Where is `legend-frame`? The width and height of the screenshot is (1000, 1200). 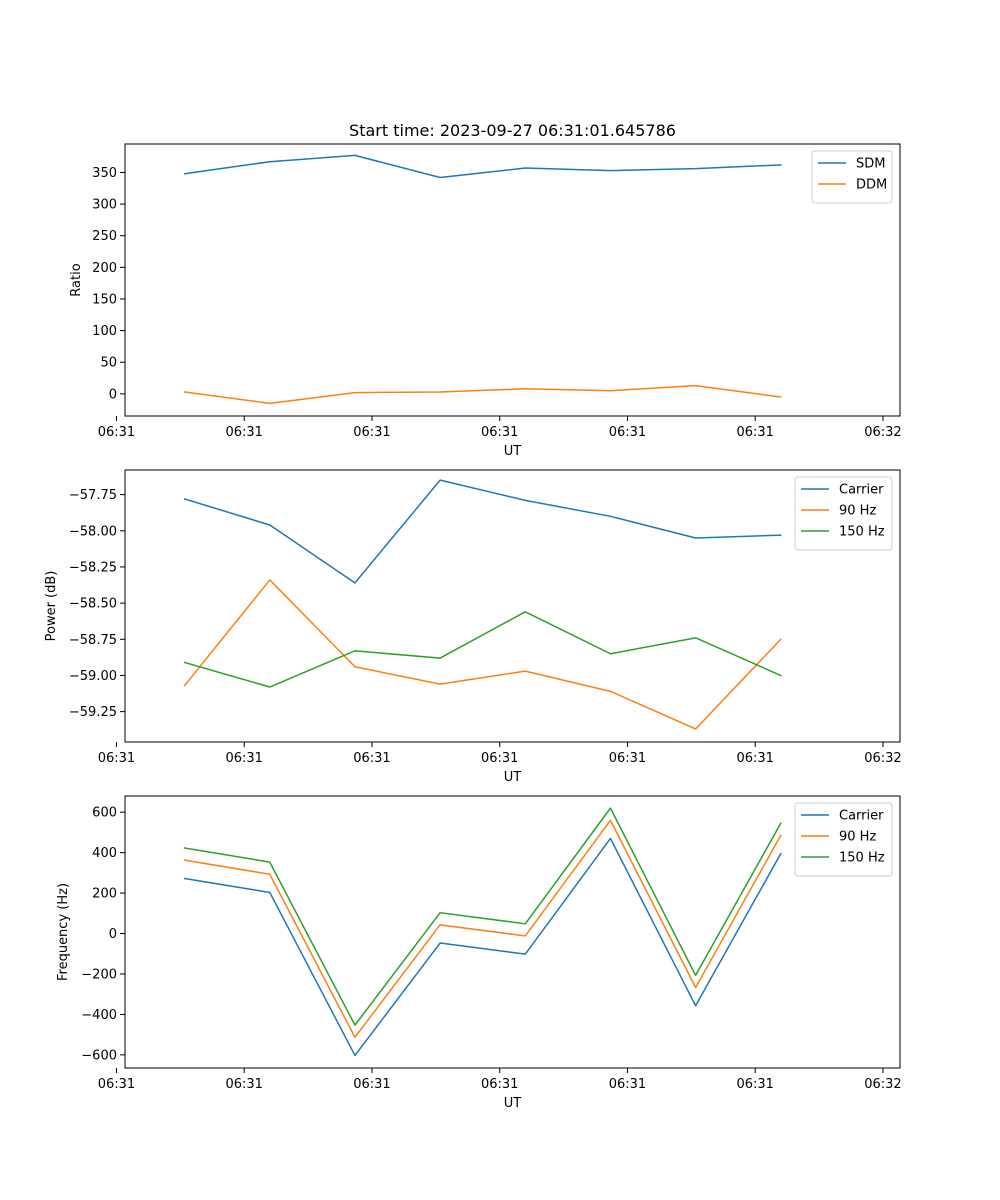
legend-frame is located at coordinates (852, 177).